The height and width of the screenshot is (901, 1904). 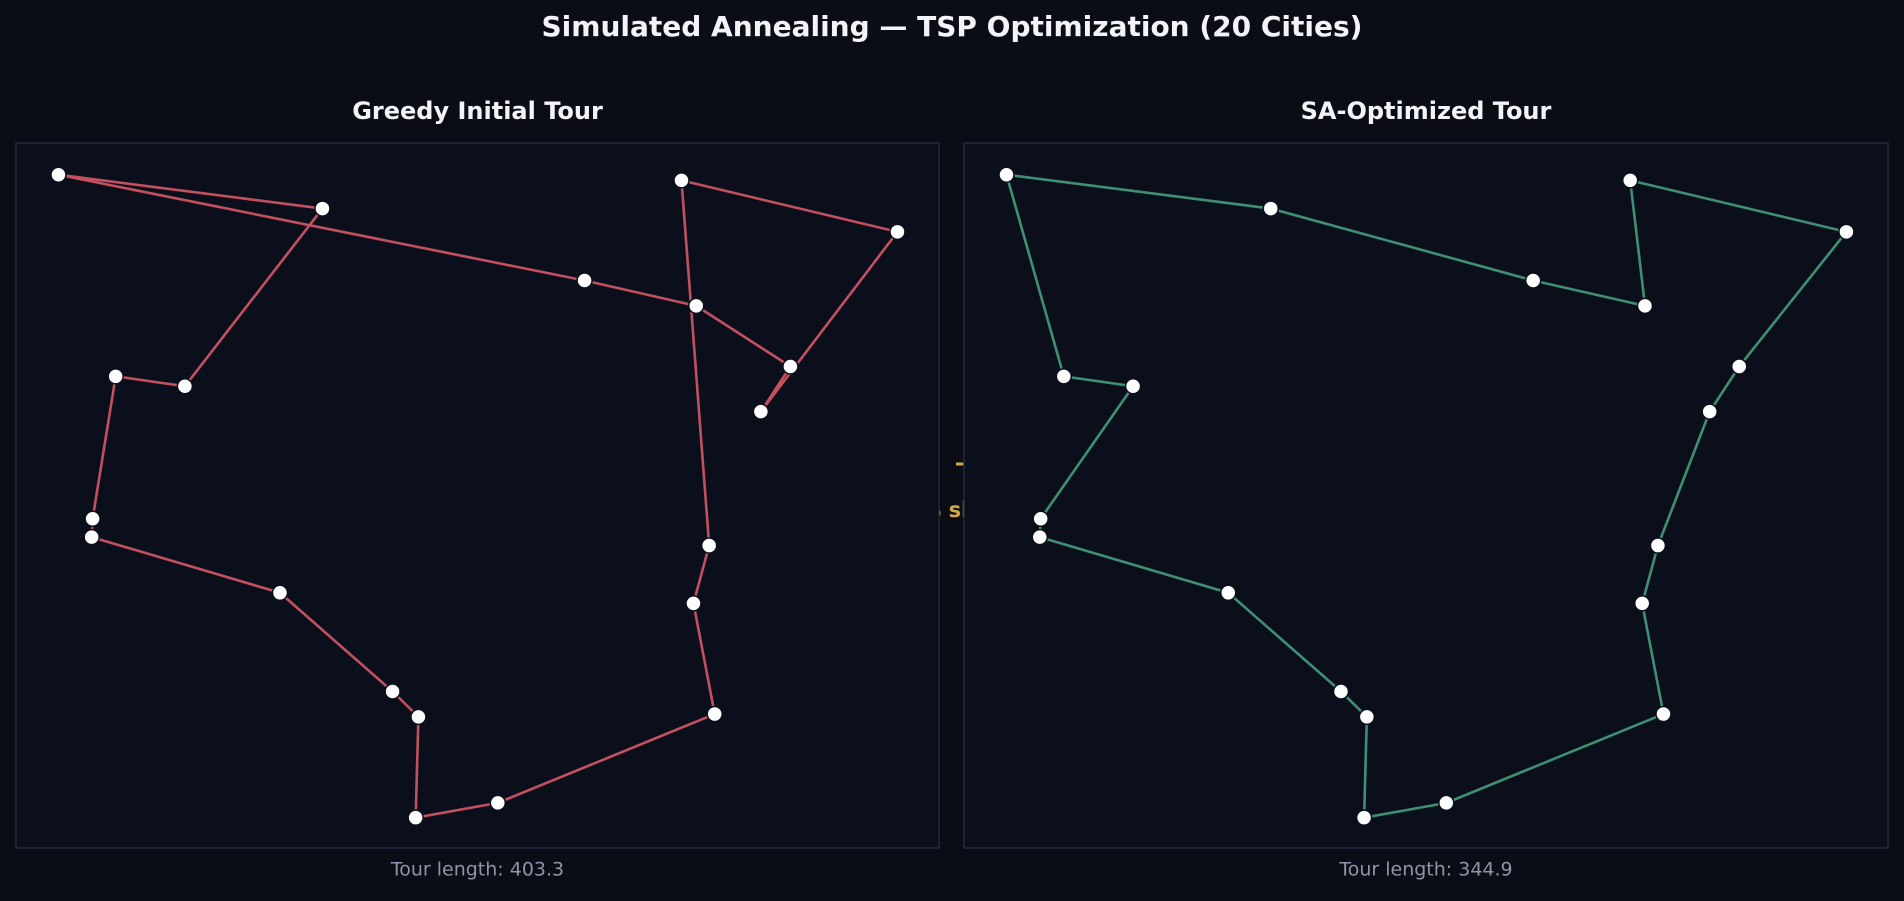 What do you see at coordinates (477, 111) in the screenshot?
I see `panel-title: Greedy Initial Tour` at bounding box center [477, 111].